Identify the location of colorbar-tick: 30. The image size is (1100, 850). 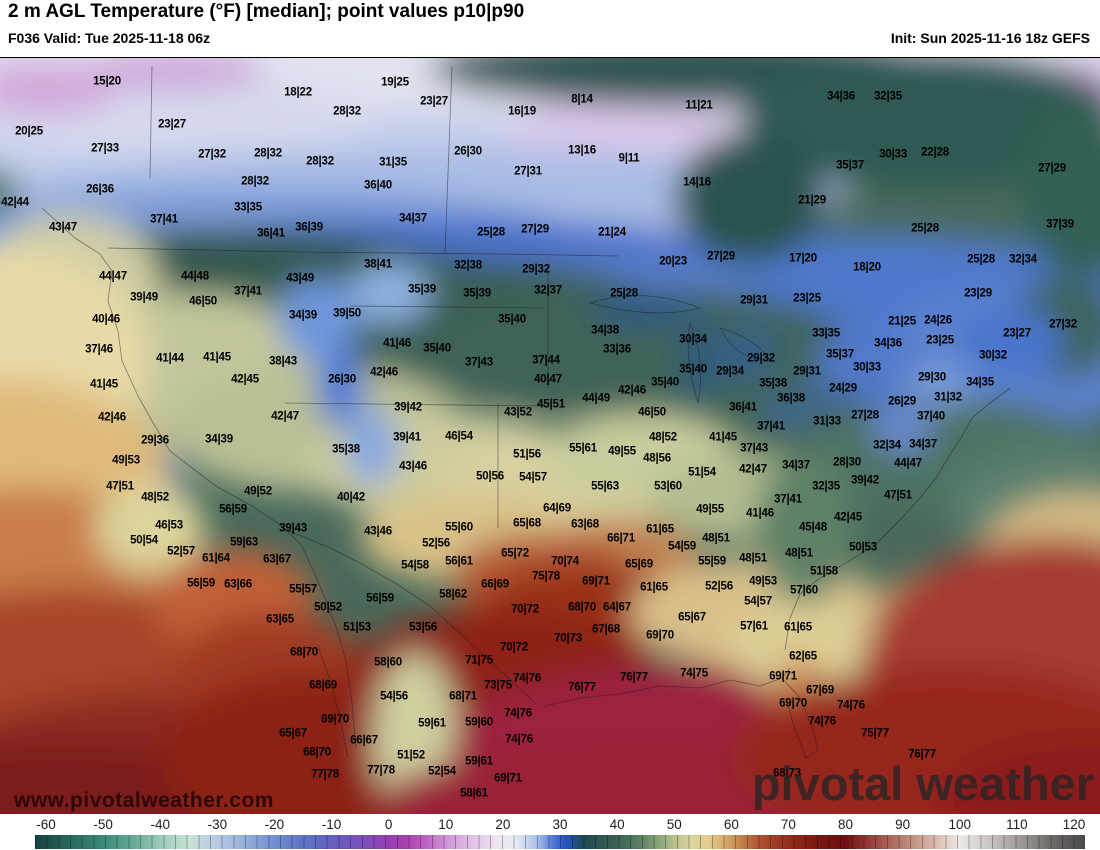
(560, 824).